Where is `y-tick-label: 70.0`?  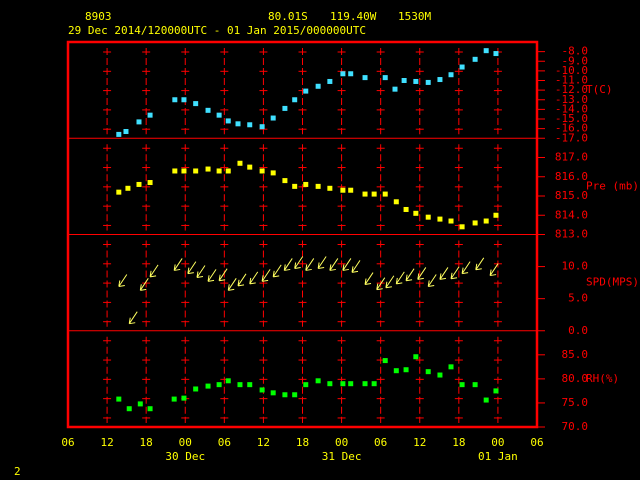 y-tick-label: 70.0 is located at coordinates (575, 426).